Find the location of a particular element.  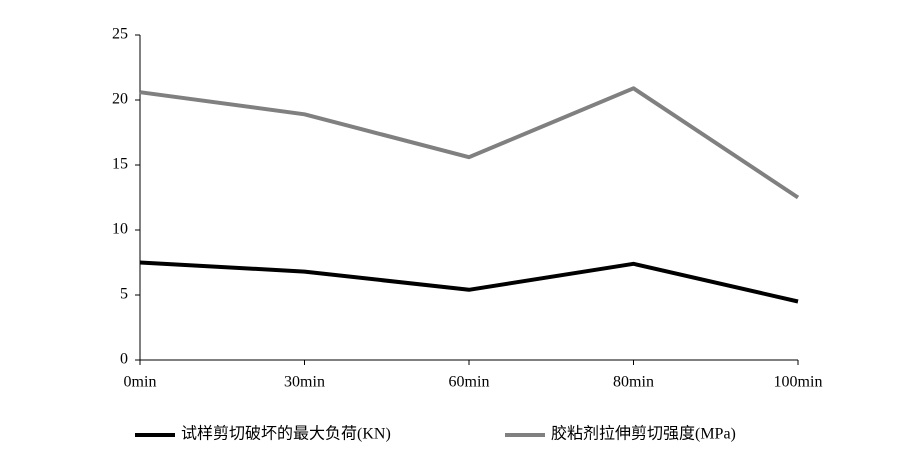

y-tick-label: 0 is located at coordinates (124, 359).